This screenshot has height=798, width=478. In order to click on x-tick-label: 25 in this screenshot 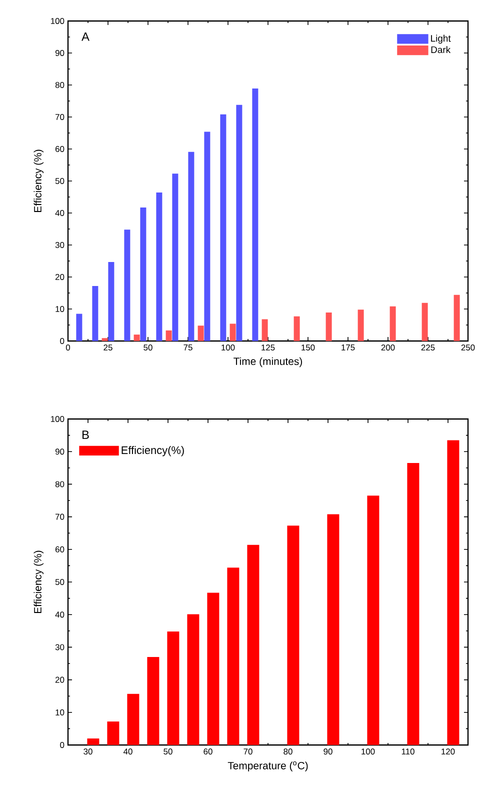, I will do `click(108, 347)`.